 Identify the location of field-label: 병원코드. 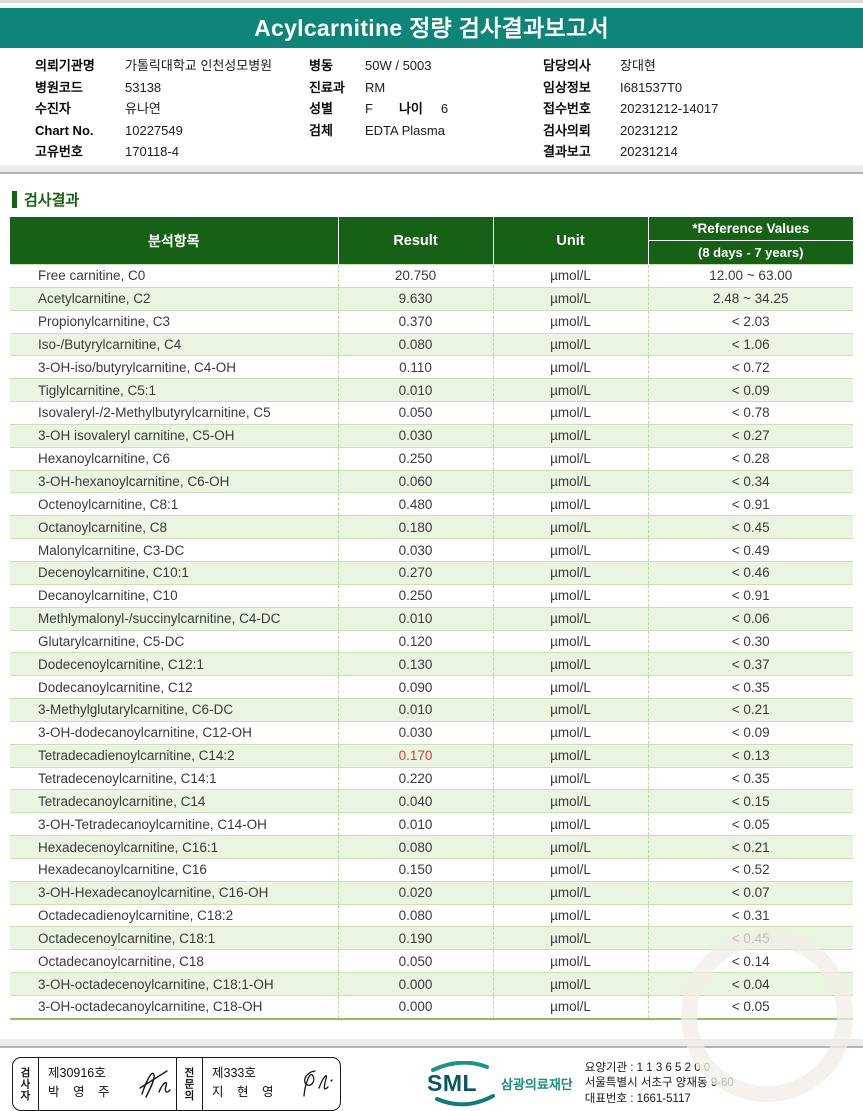
(59, 87).